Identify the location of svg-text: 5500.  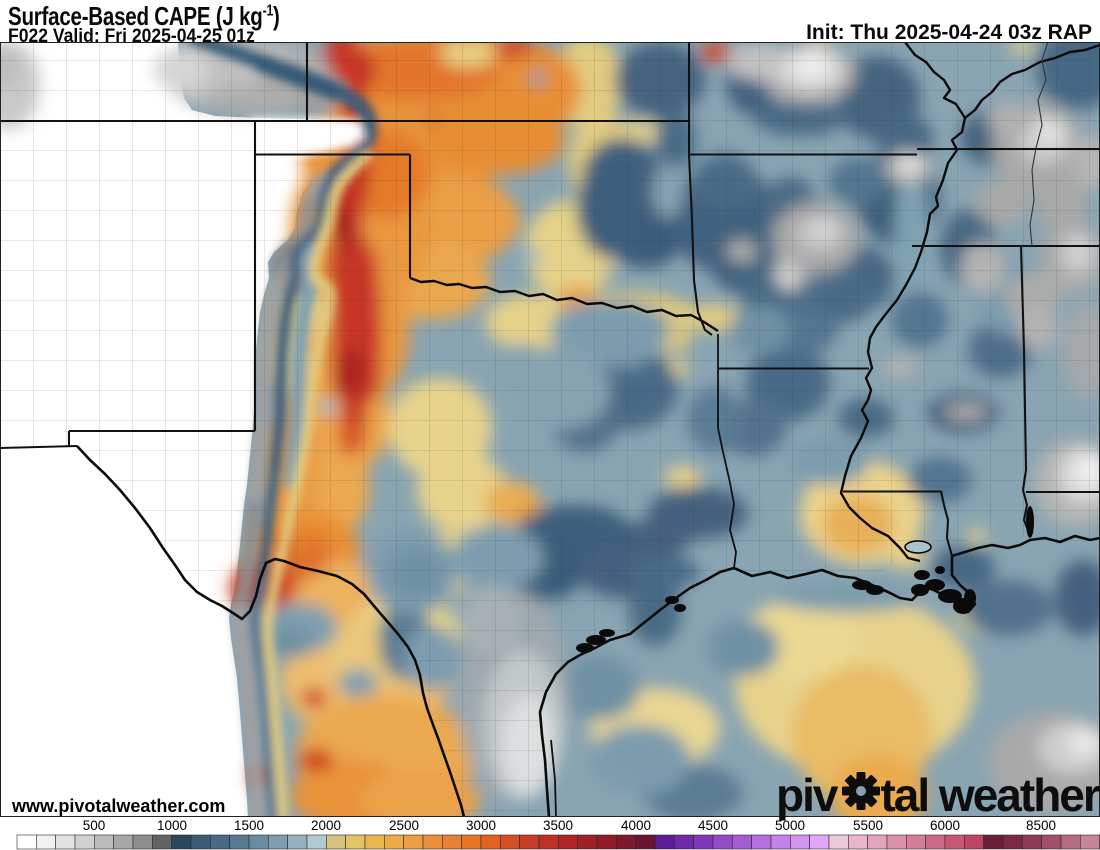
(868, 825).